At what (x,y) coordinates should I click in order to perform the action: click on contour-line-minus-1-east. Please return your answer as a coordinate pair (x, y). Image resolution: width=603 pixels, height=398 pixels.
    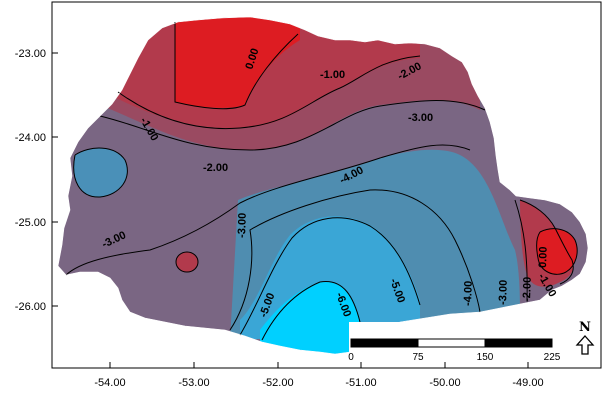
    Looking at the image, I should click on (546, 242).